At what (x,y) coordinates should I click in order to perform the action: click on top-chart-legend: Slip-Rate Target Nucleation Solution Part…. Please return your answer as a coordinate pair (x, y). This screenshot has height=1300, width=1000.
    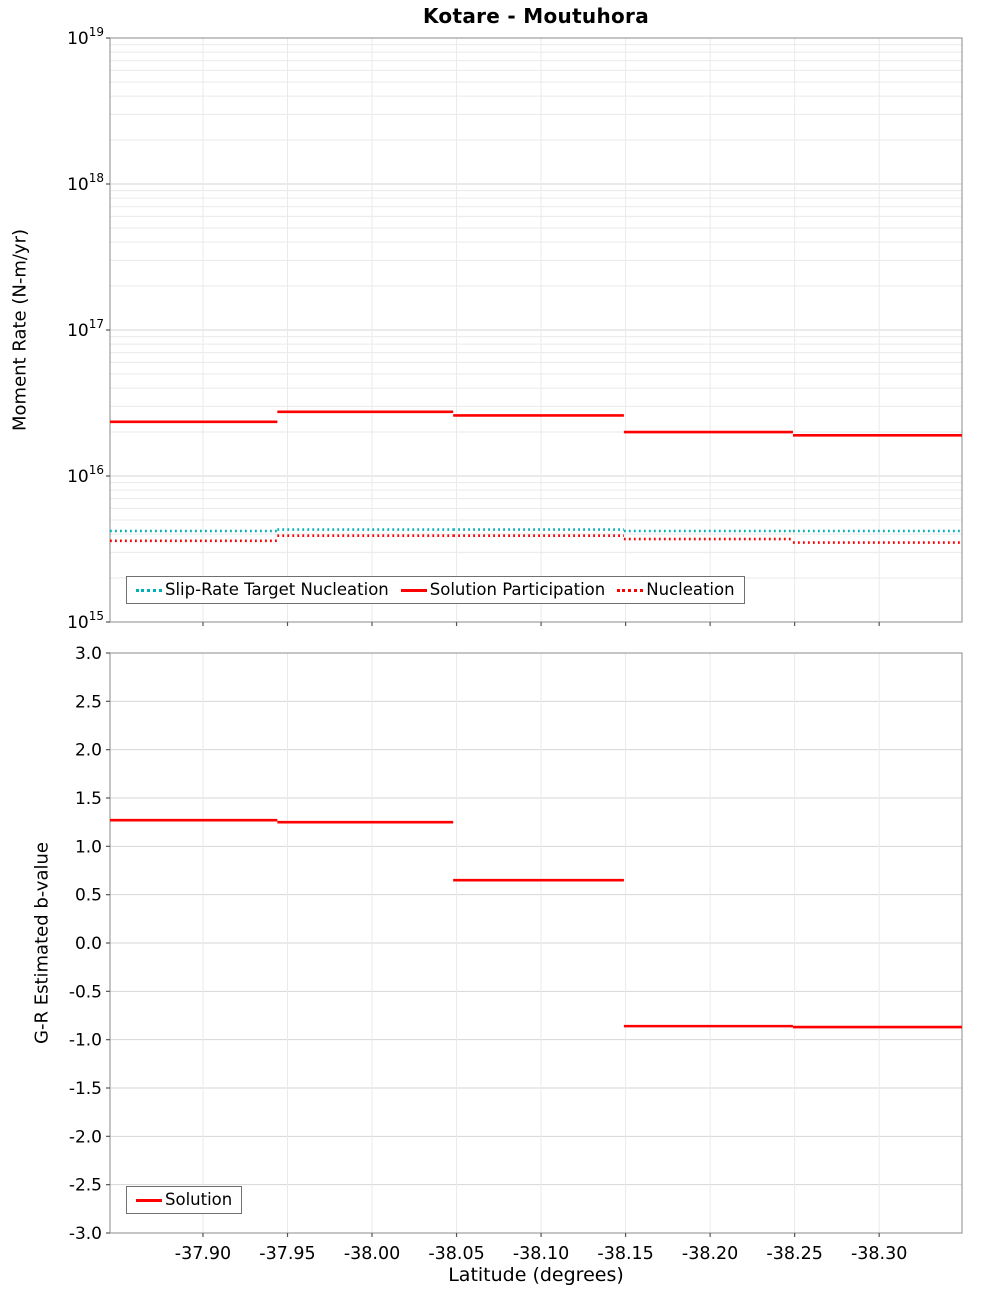
    Looking at the image, I should click on (435, 590).